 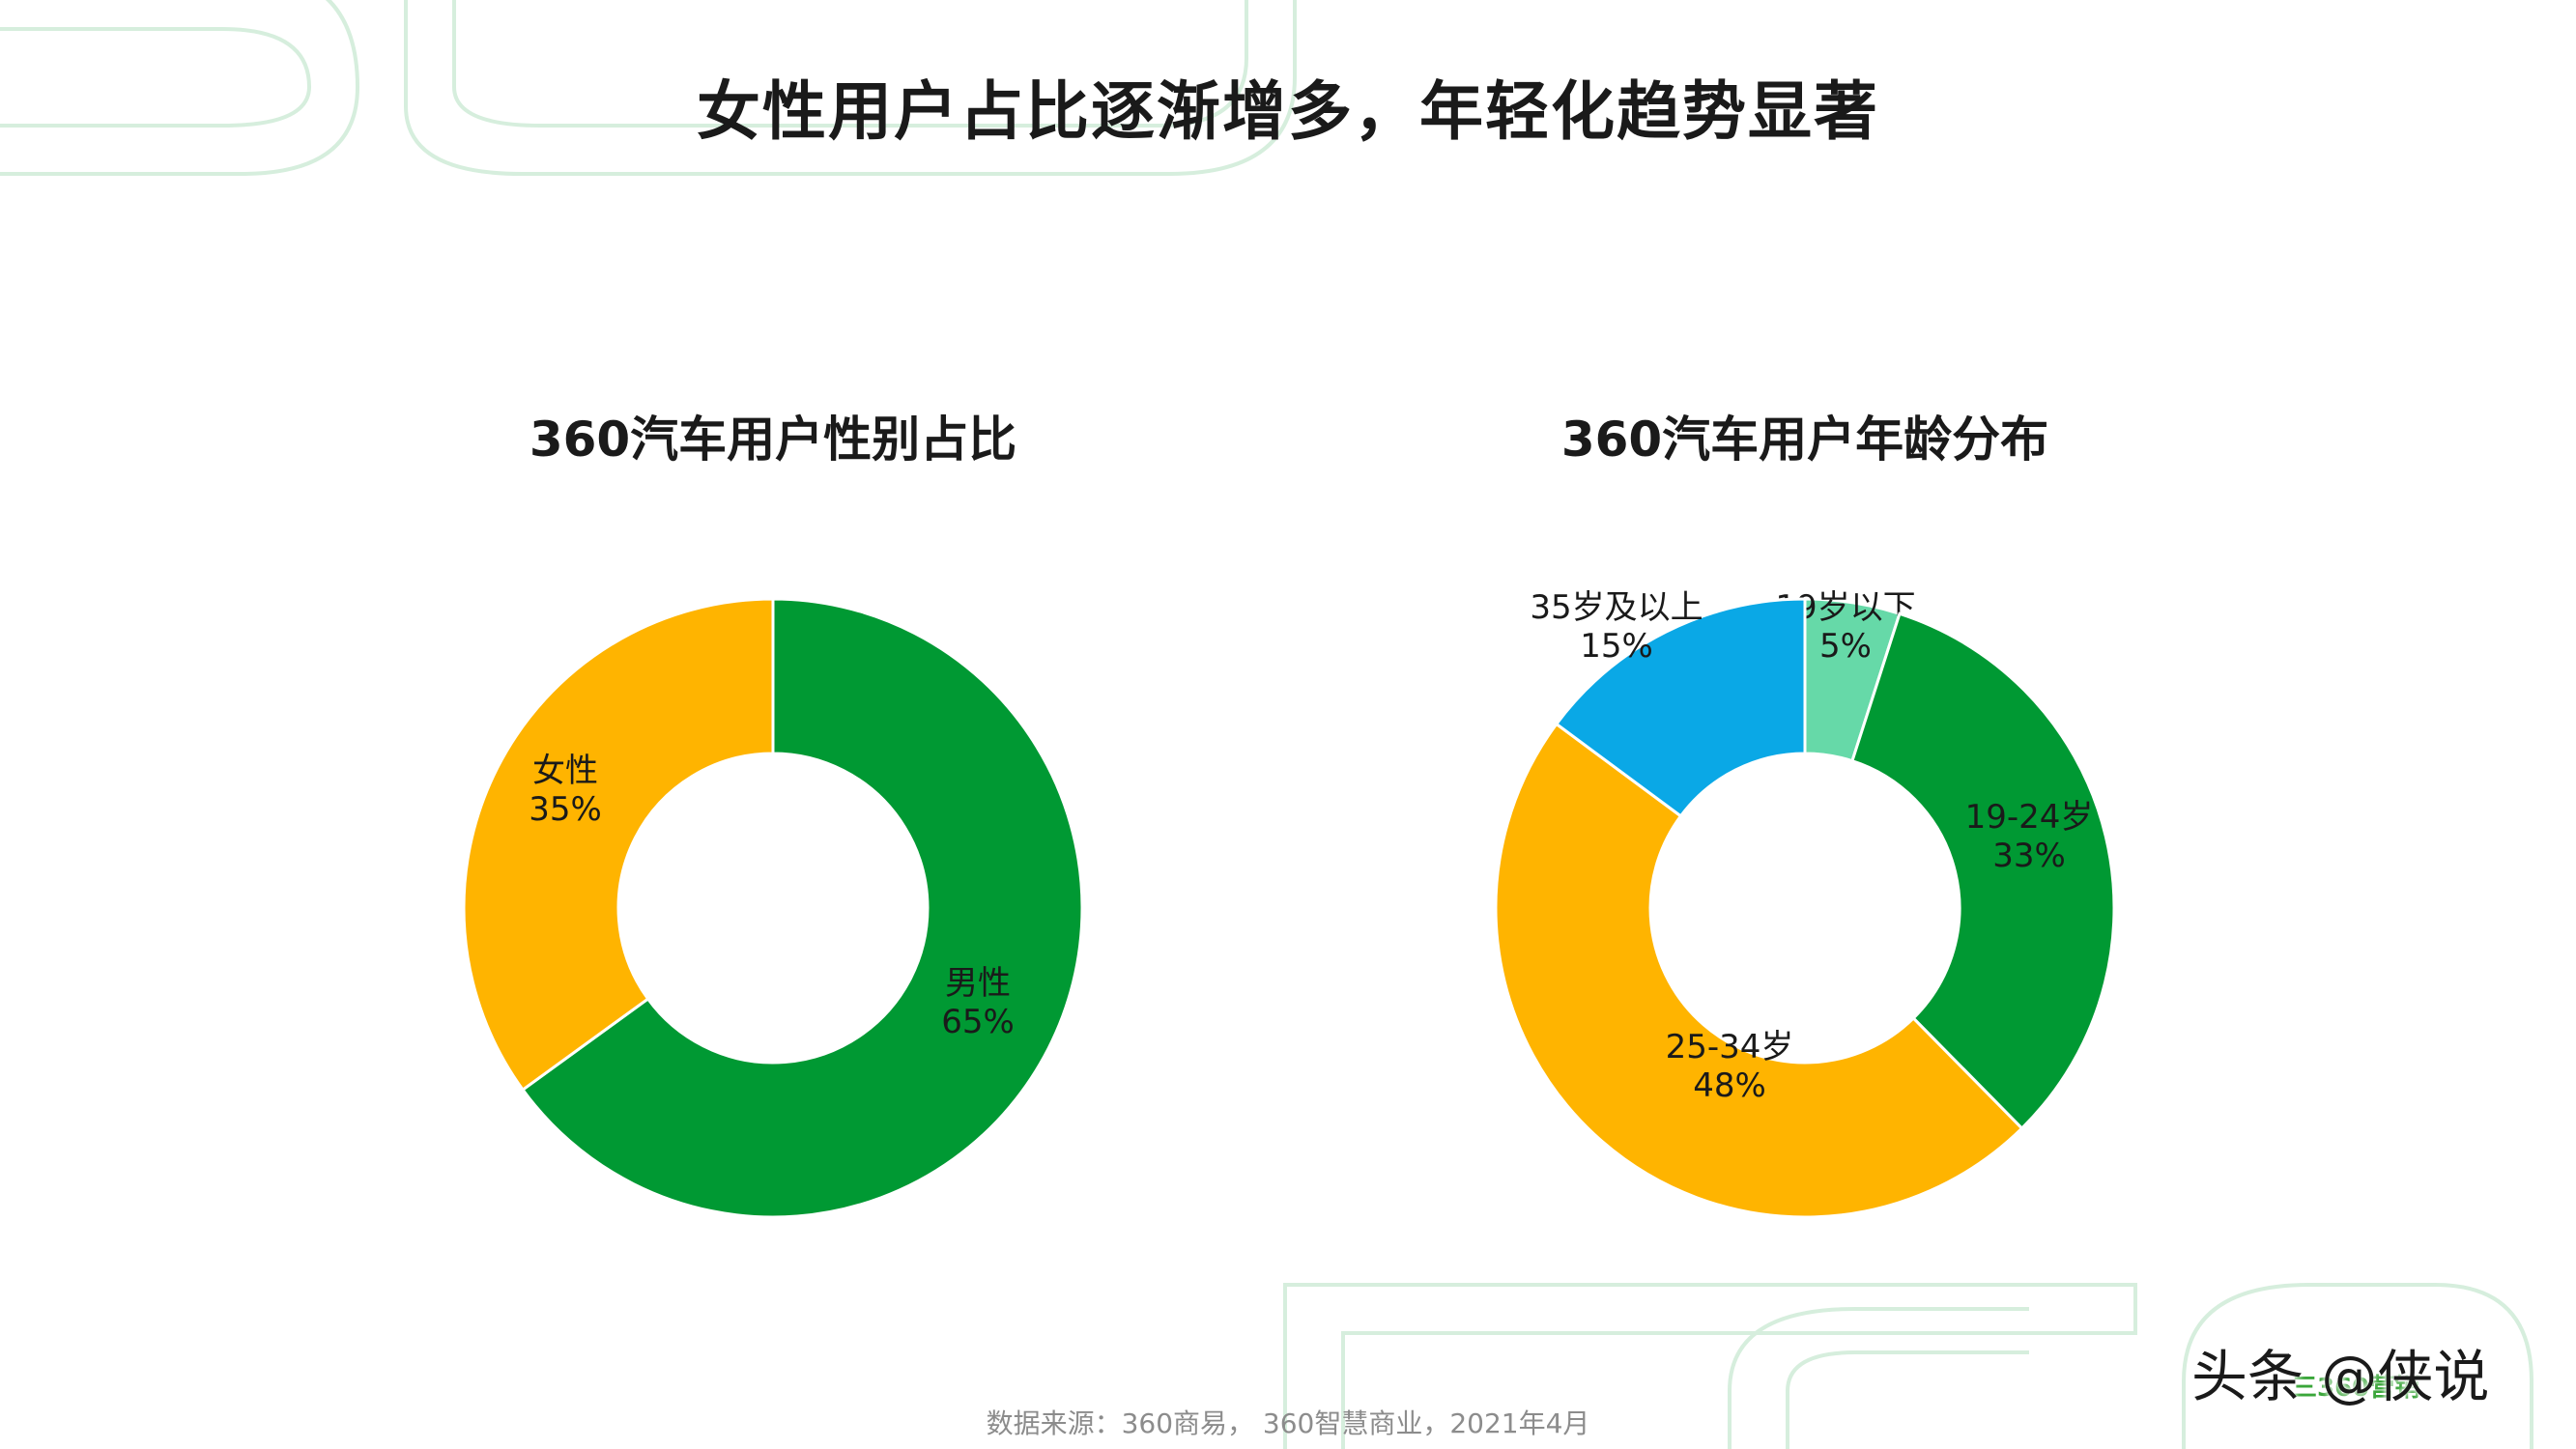 I want to click on slice-name-label: 25-34岁, so click(x=1730, y=1047).